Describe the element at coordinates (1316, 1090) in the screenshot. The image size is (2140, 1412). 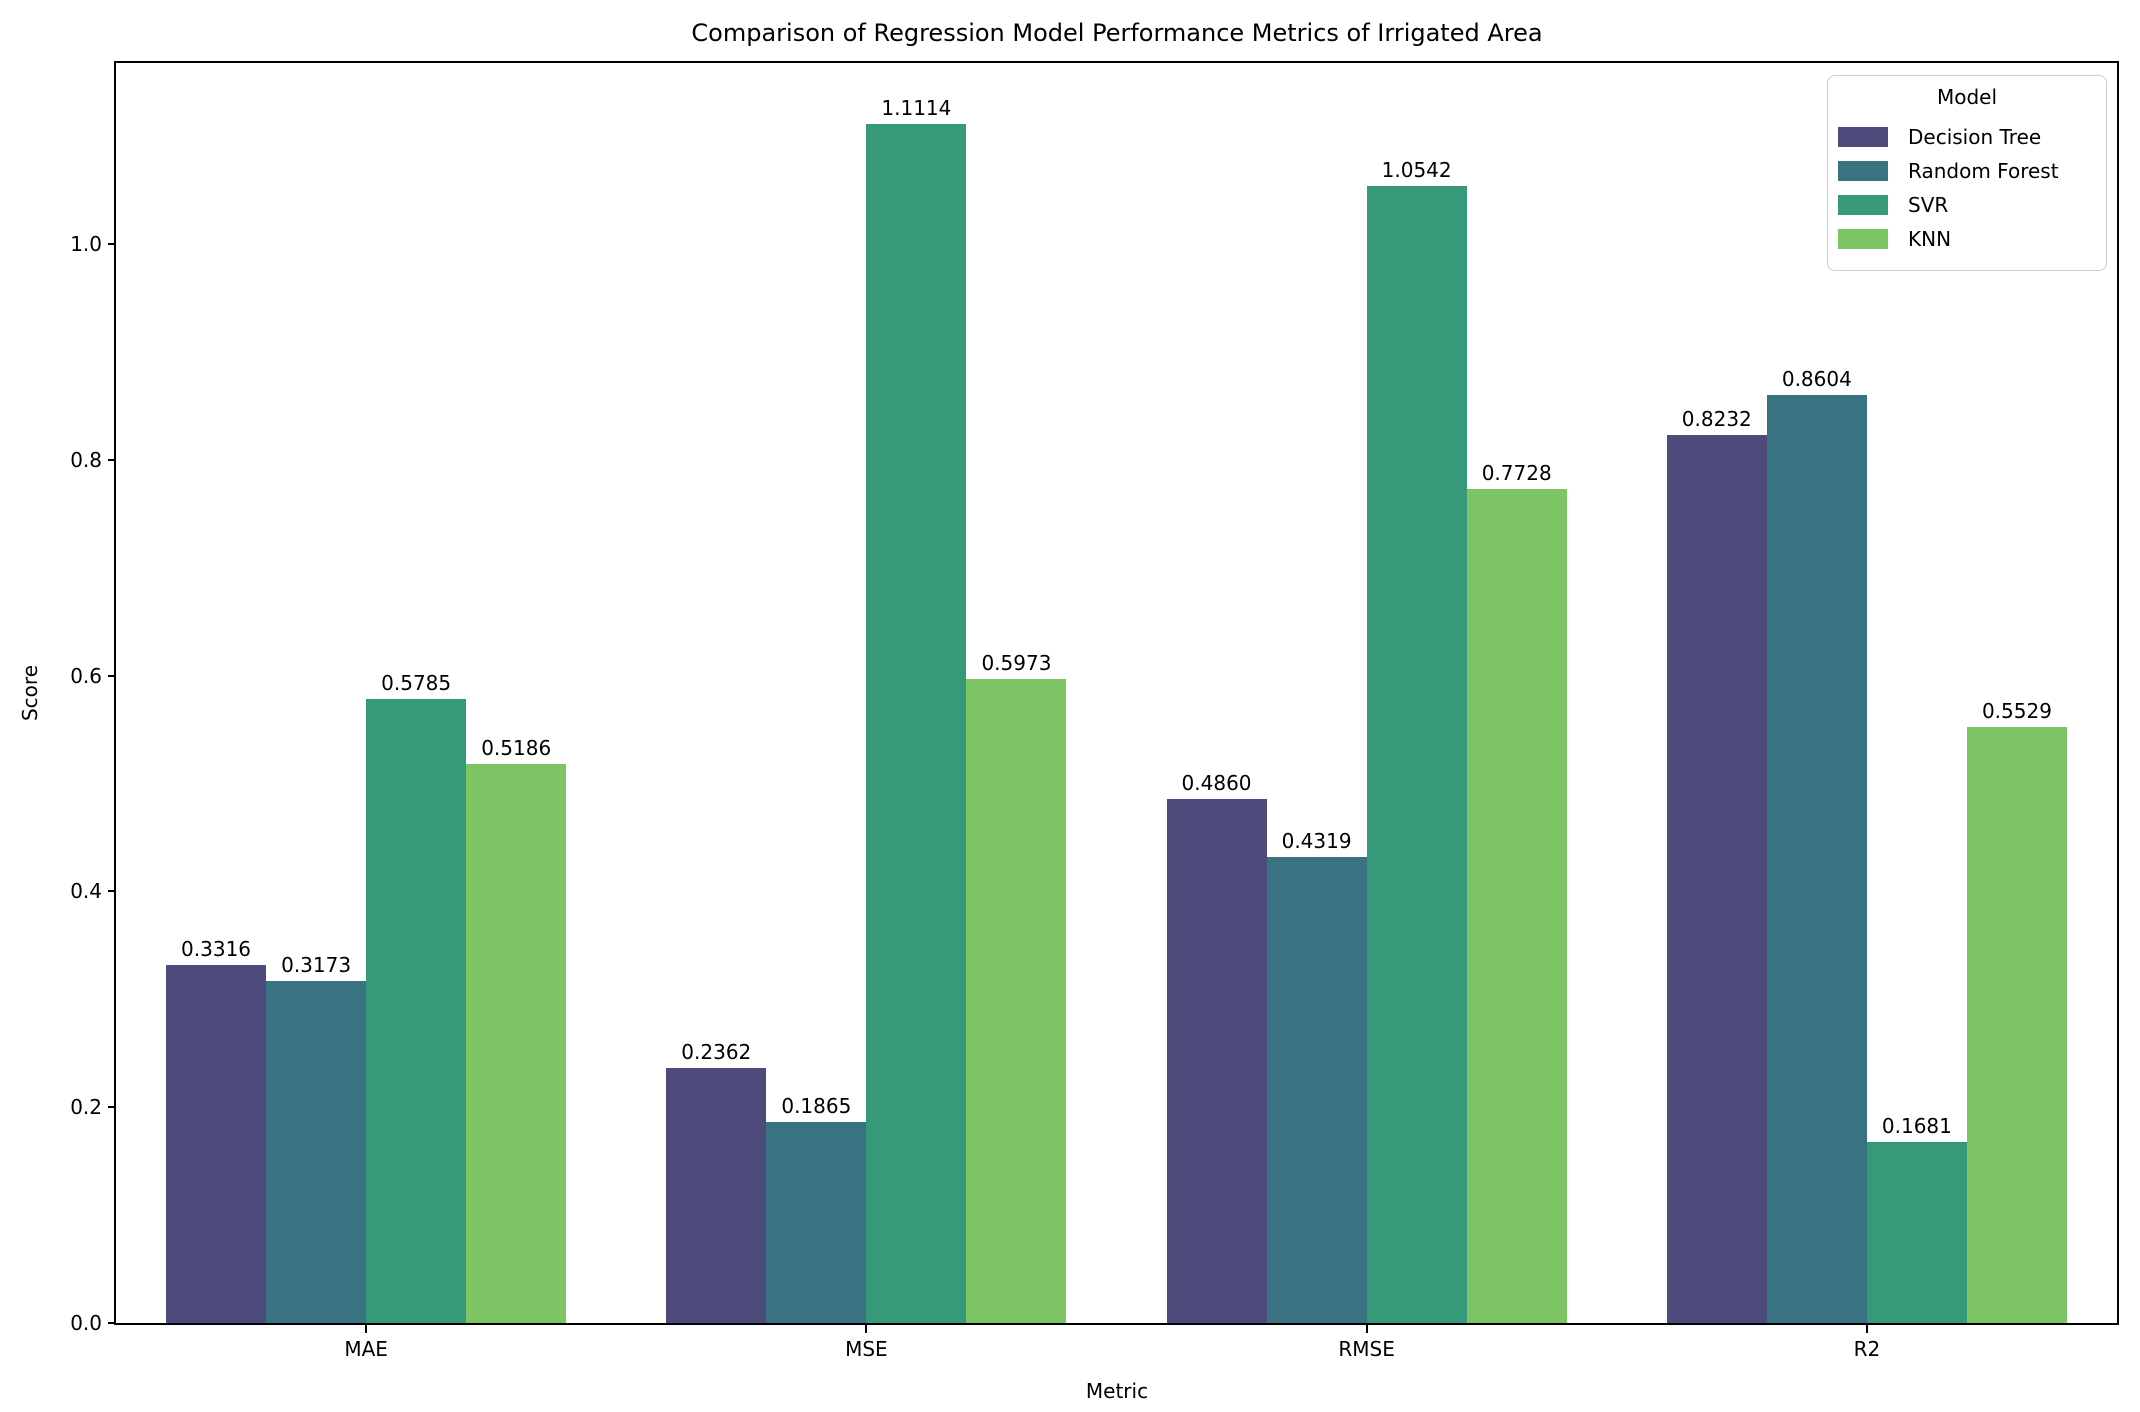
I see `bar-random-forest-rmse` at that location.